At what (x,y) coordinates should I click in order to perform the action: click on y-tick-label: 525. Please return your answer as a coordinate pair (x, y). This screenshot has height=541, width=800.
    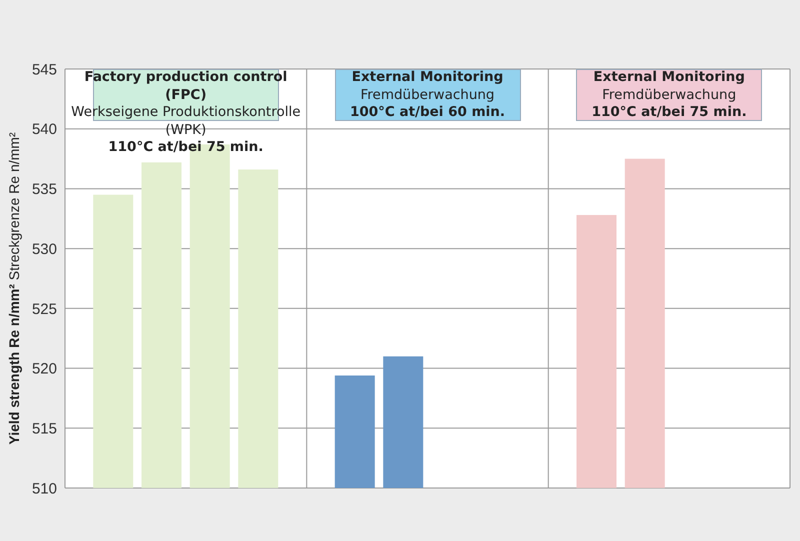
    Looking at the image, I should click on (44, 309).